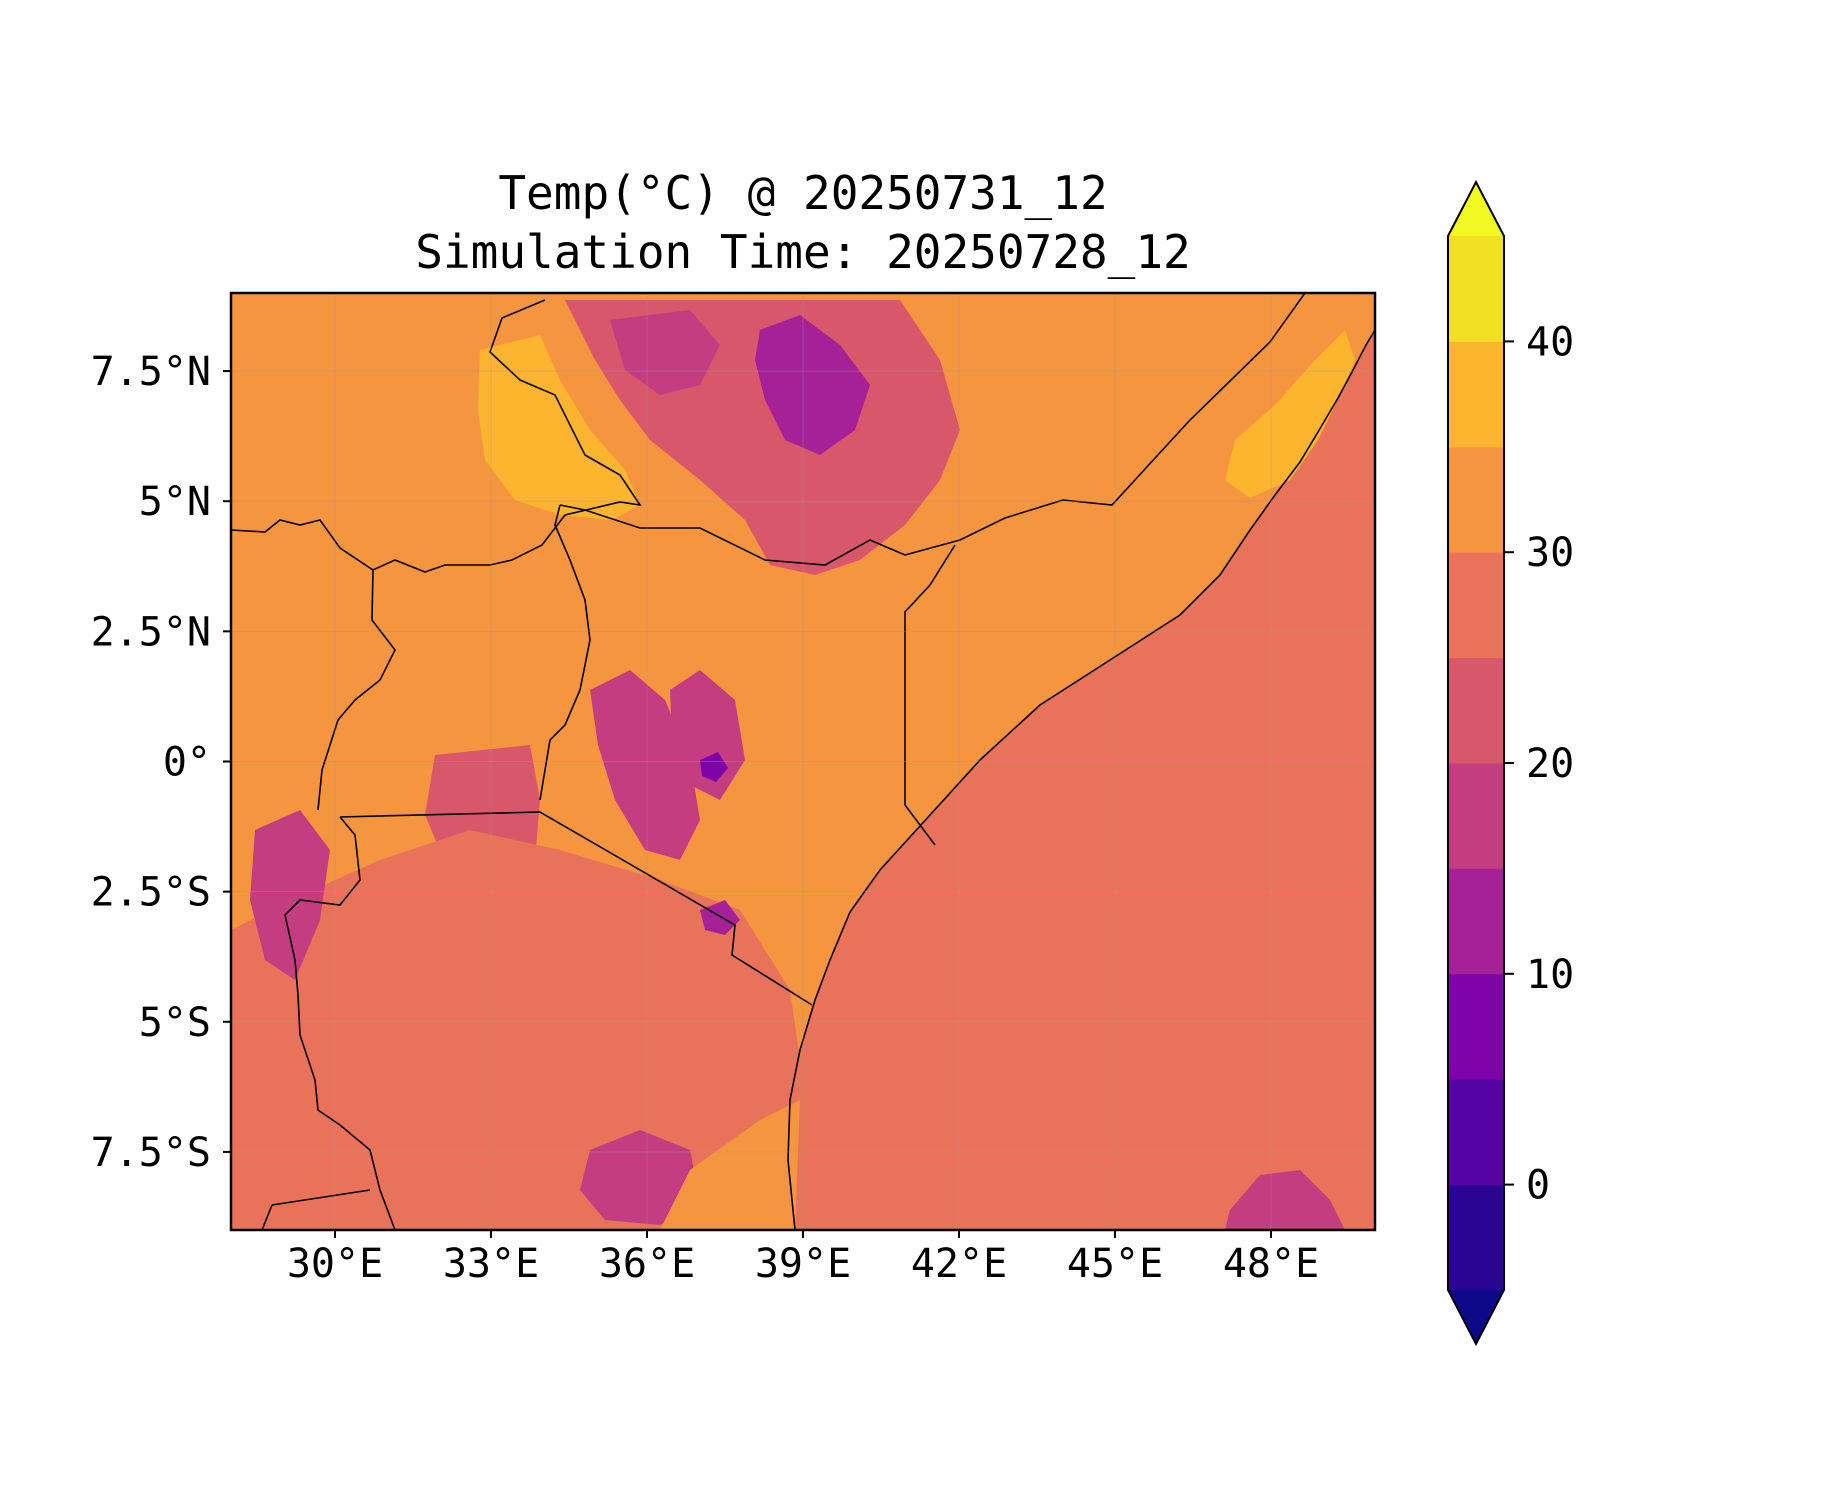 This screenshot has width=1833, height=1500. I want to click on cool-patch-ethiopia-core, so click(812, 385).